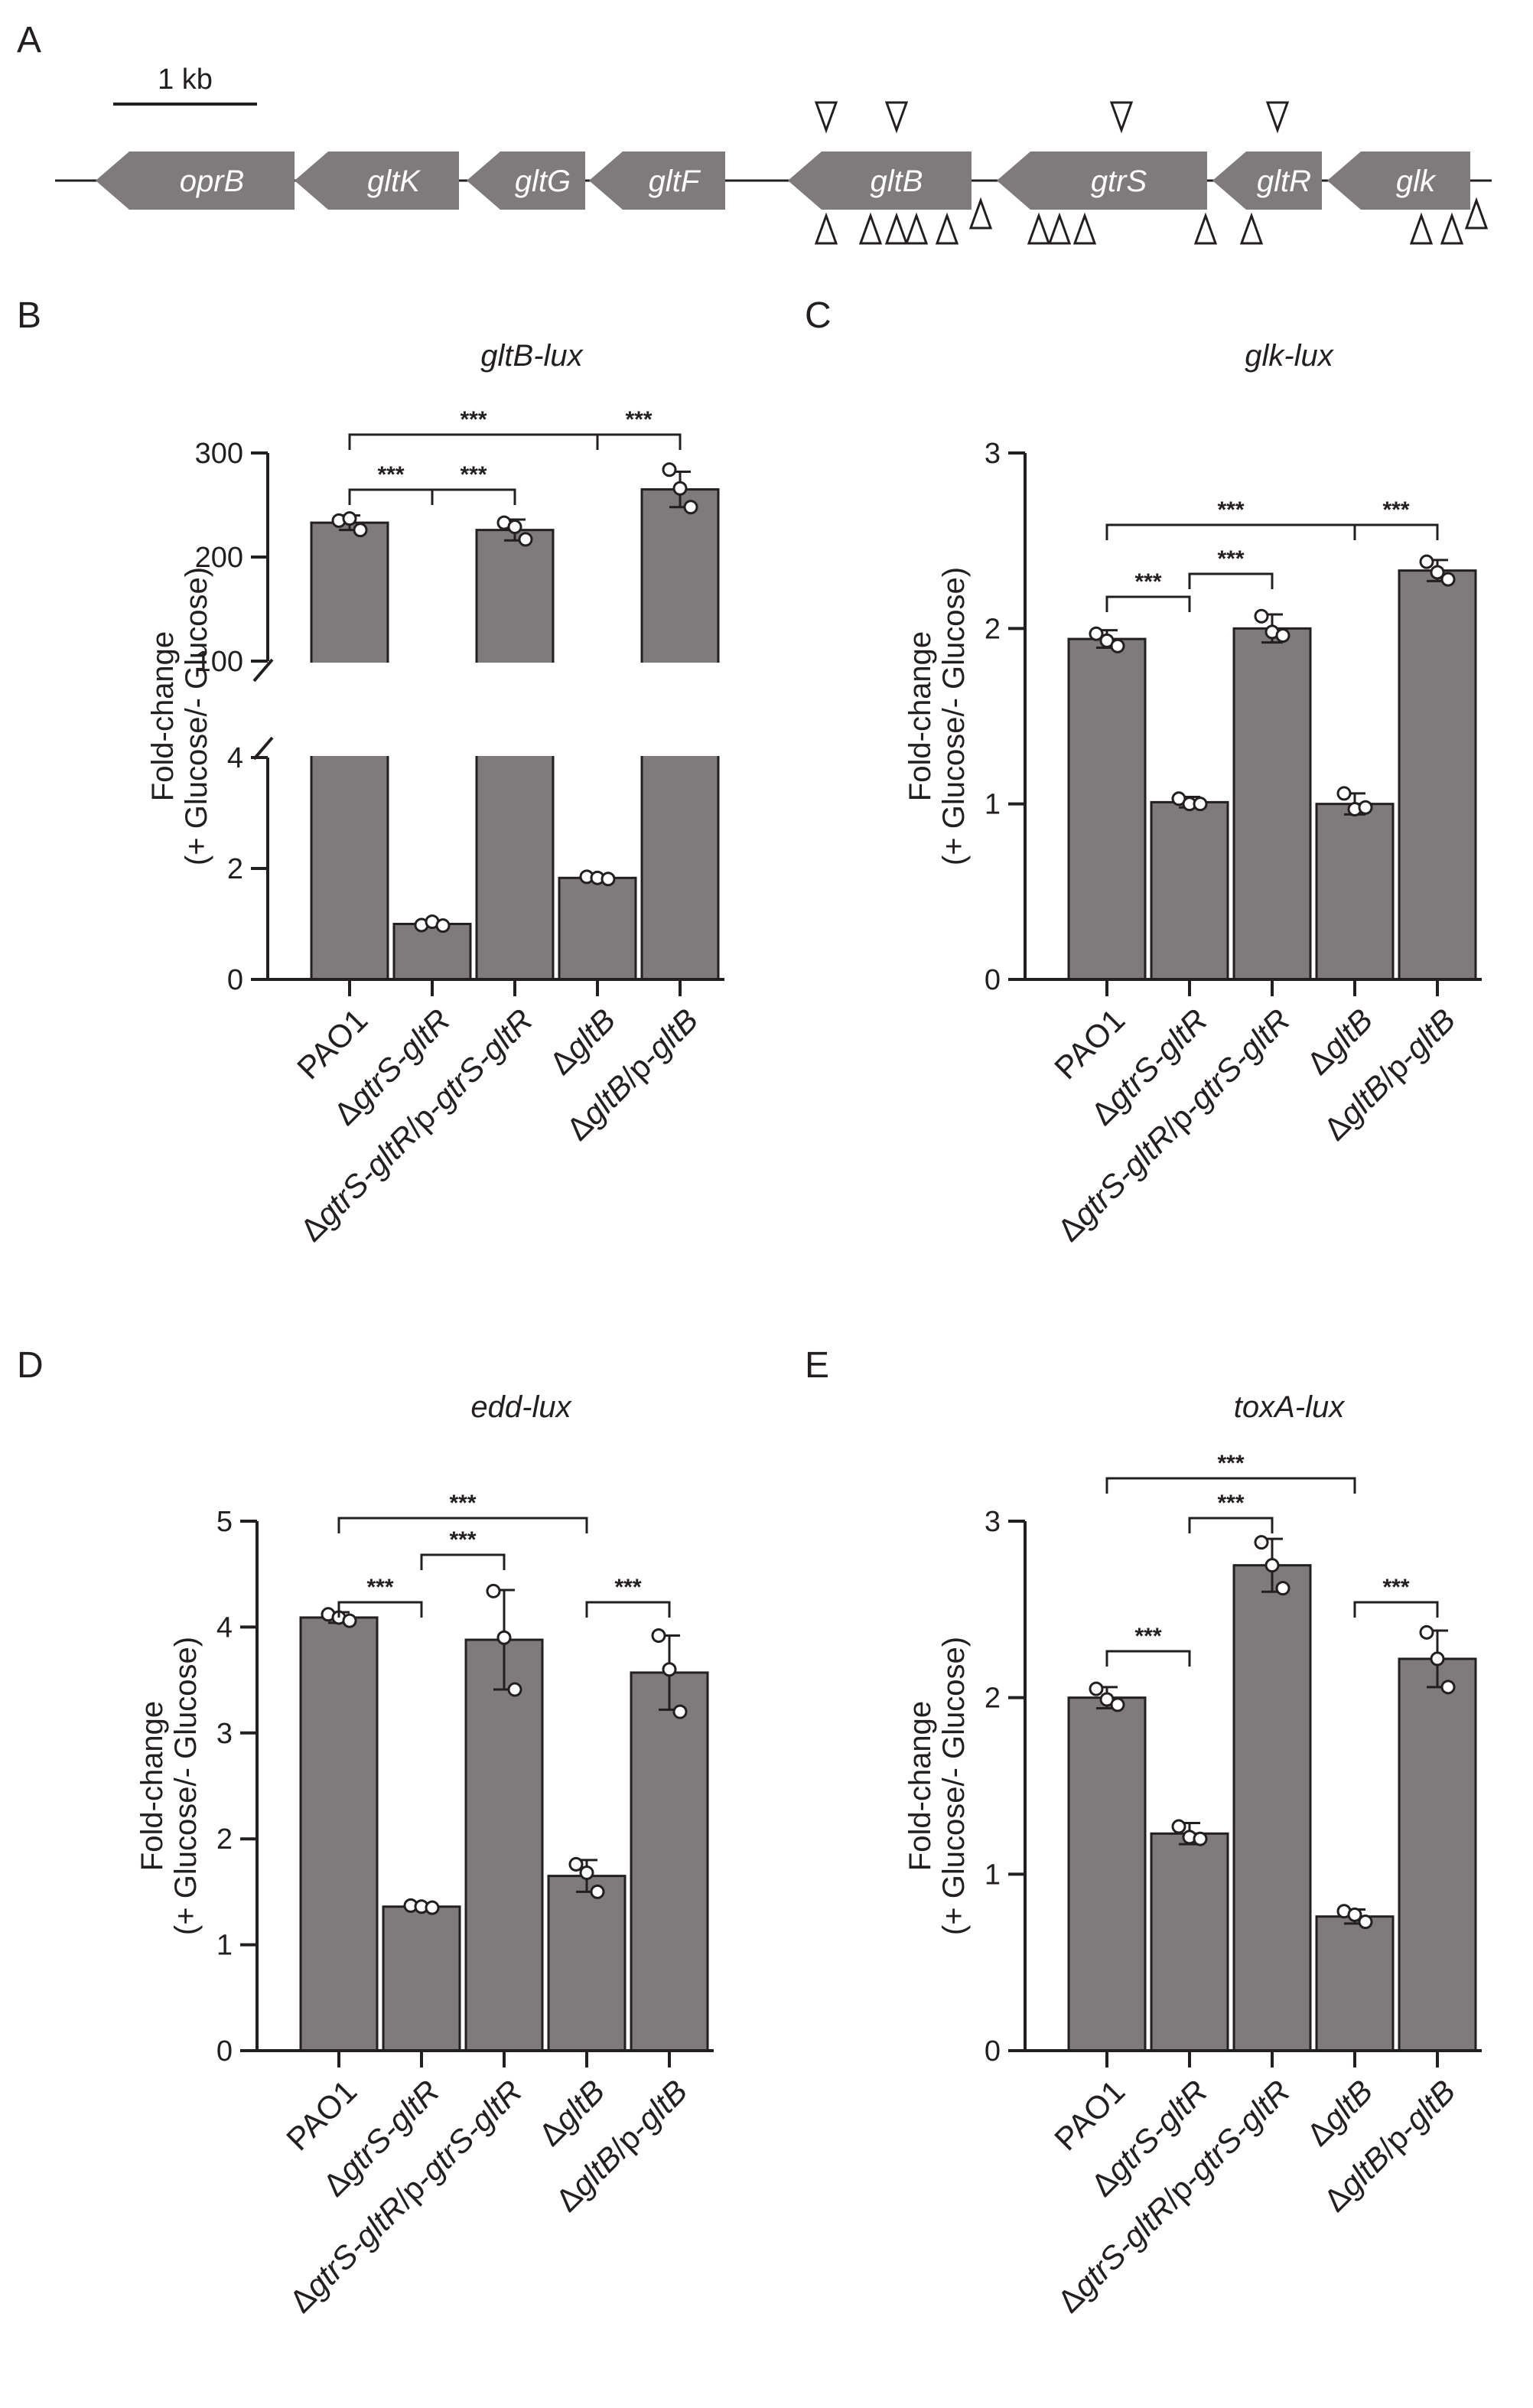  Describe the element at coordinates (1416, 181) in the screenshot. I see `gene-label-glk: glk` at that location.